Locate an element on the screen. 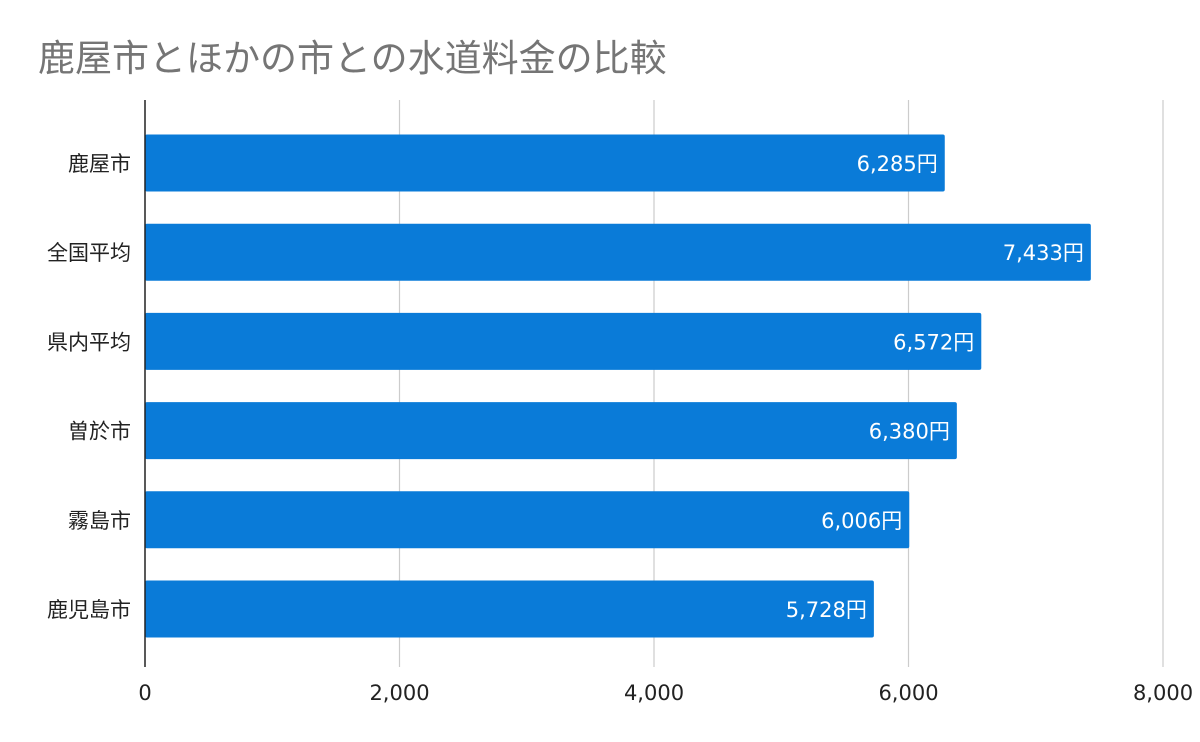 The width and height of the screenshot is (1200, 742). category-label-4: 霧島市 is located at coordinates (99, 521).